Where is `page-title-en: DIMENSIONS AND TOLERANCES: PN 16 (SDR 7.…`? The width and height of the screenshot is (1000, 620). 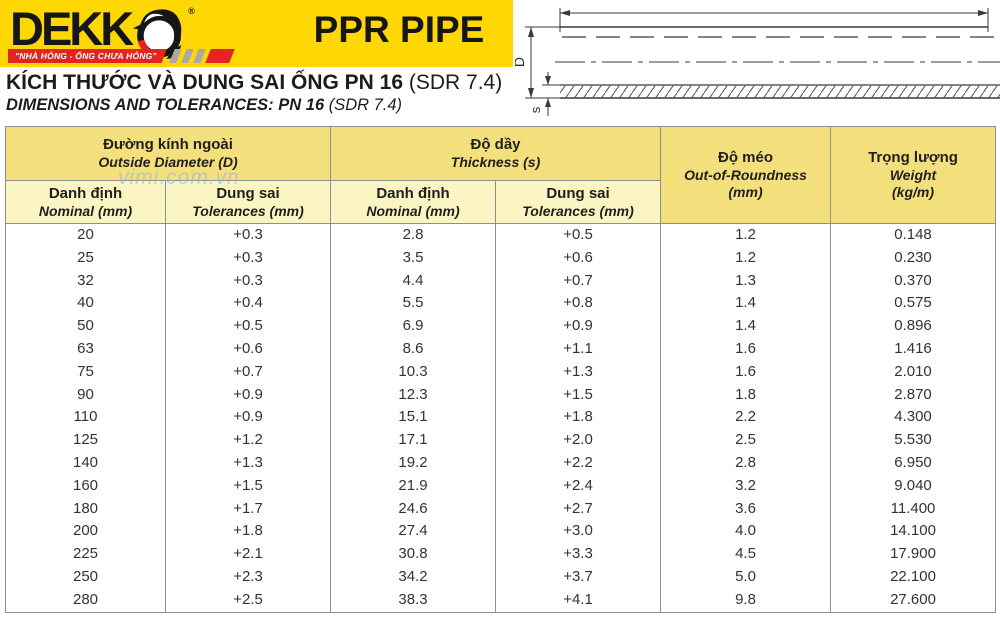
page-title-en: DIMENSIONS AND TOLERANCES: PN 16 (SDR 7.… is located at coordinates (286, 105).